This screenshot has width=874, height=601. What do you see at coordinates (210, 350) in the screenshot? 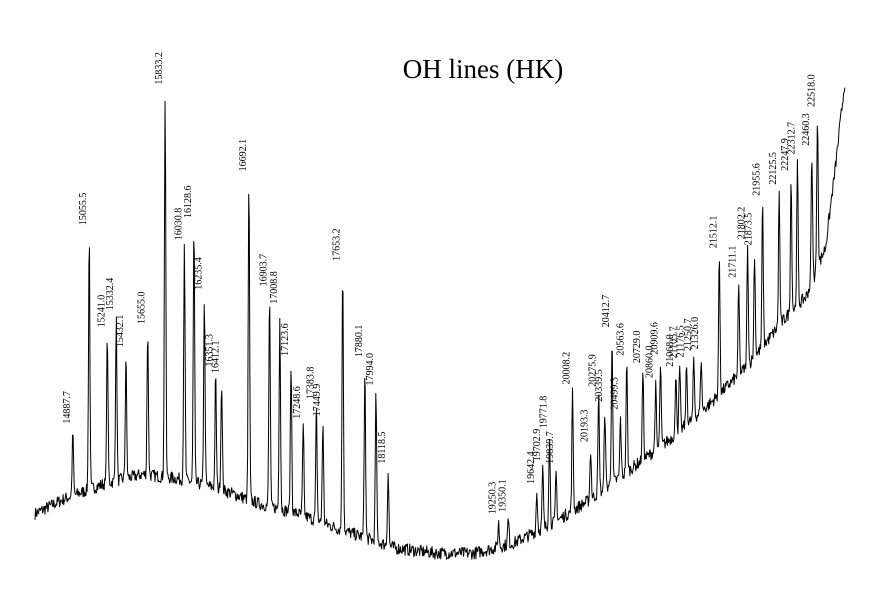
I see `line-label: 16351.3` at bounding box center [210, 350].